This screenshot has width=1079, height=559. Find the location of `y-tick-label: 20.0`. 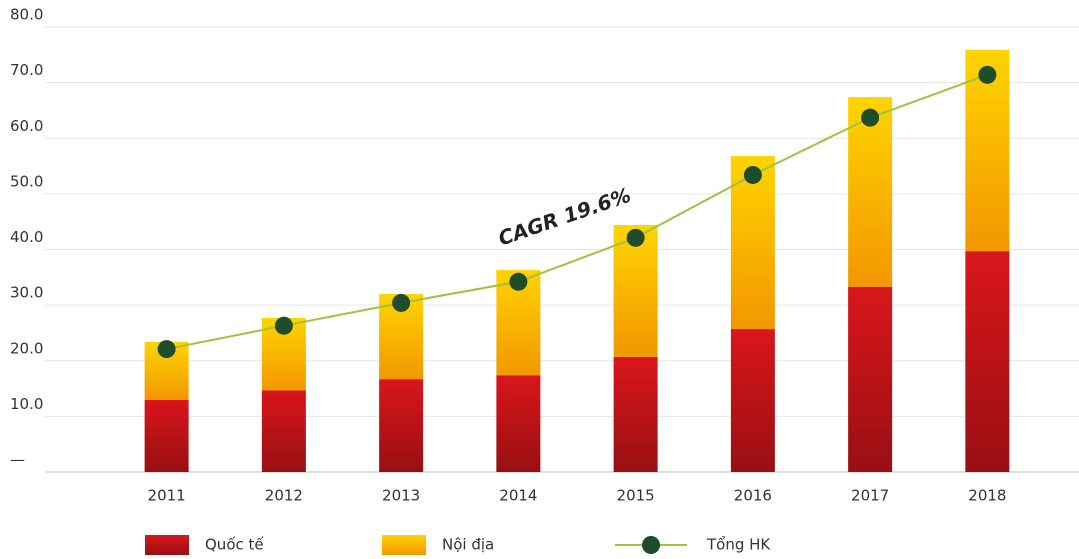

y-tick-label: 20.0 is located at coordinates (26, 348).